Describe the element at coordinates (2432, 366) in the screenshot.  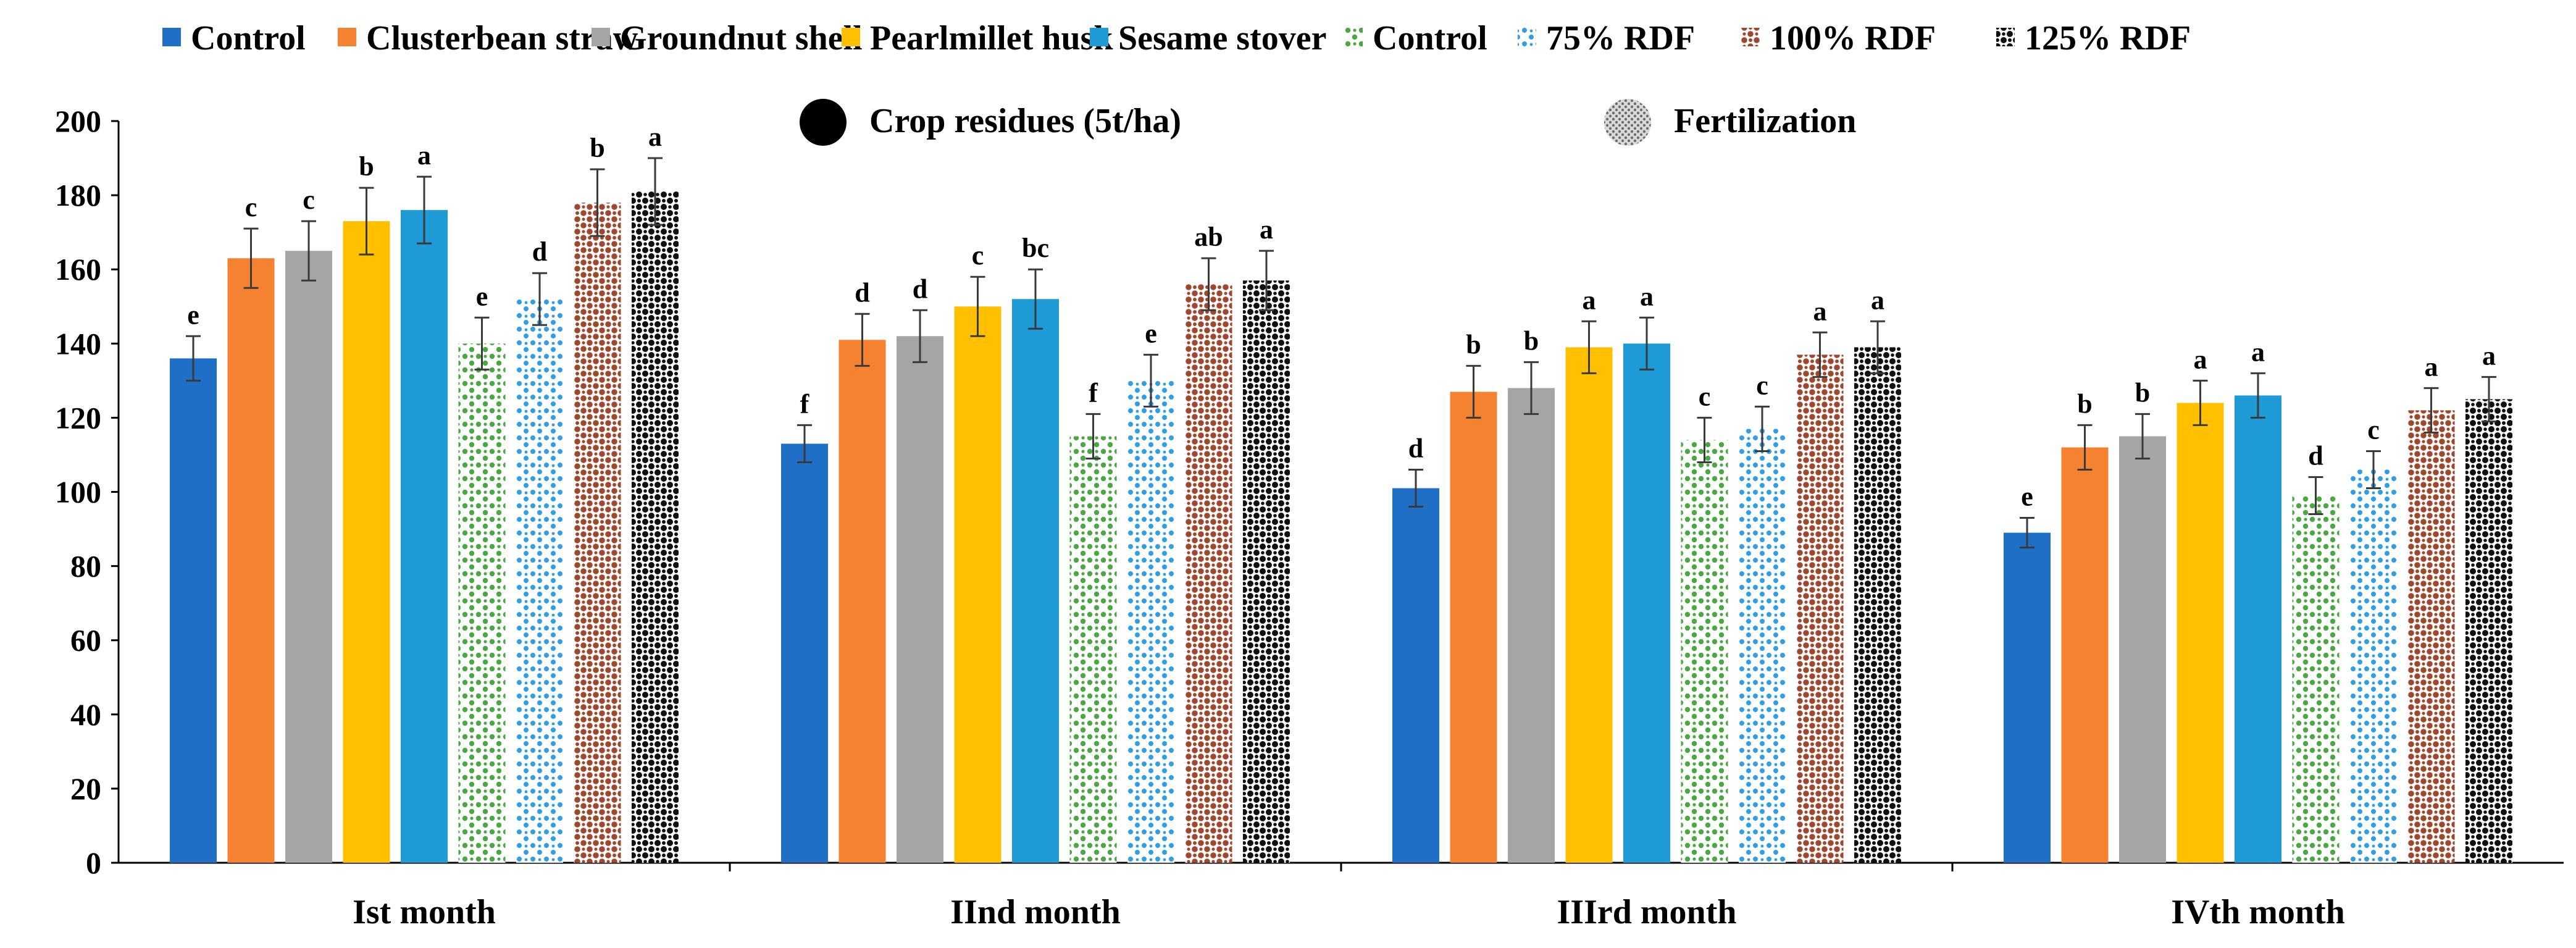
I see `significance-letter-ivth-month-100-rdf-7: a` at that location.